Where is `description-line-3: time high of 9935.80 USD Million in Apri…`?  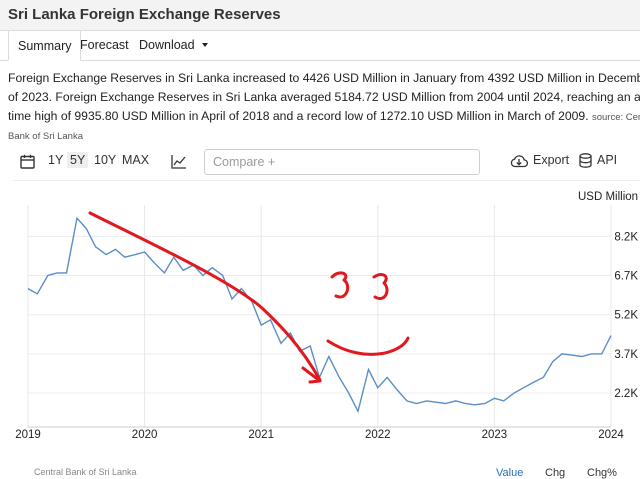 description-line-3: time high of 9935.80 USD Million in Apri… is located at coordinates (324, 117).